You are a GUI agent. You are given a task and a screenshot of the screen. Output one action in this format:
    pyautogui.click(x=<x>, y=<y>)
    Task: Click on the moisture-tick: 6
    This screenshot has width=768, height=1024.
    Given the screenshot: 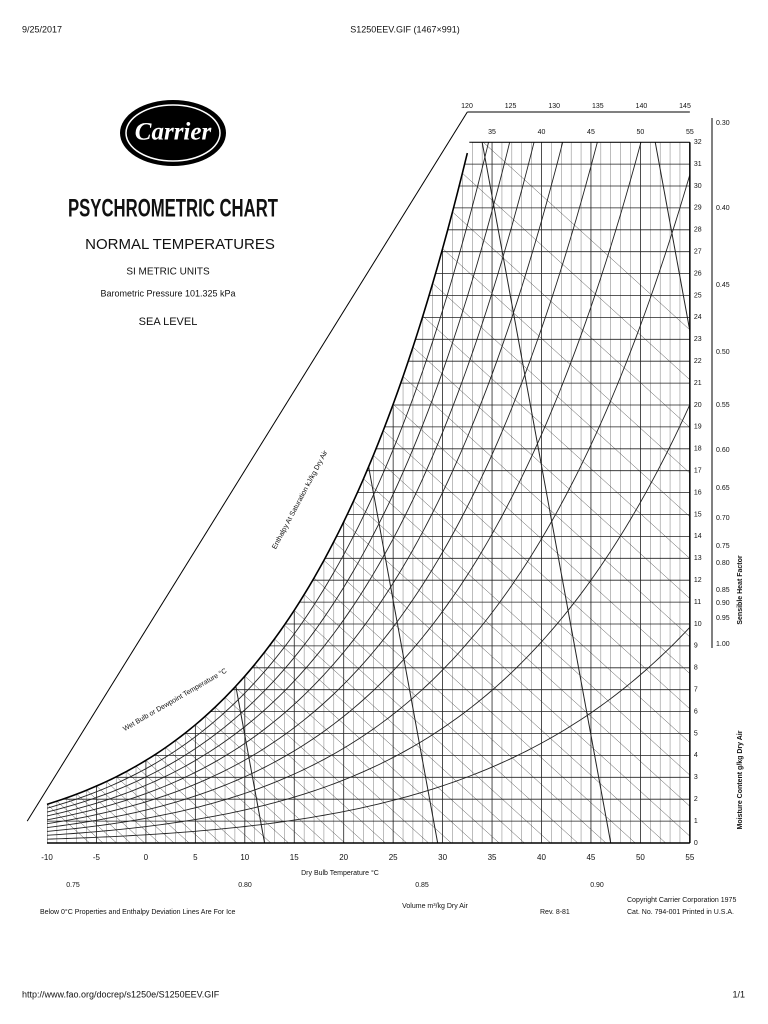 What is the action you would take?
    pyautogui.click(x=696, y=711)
    